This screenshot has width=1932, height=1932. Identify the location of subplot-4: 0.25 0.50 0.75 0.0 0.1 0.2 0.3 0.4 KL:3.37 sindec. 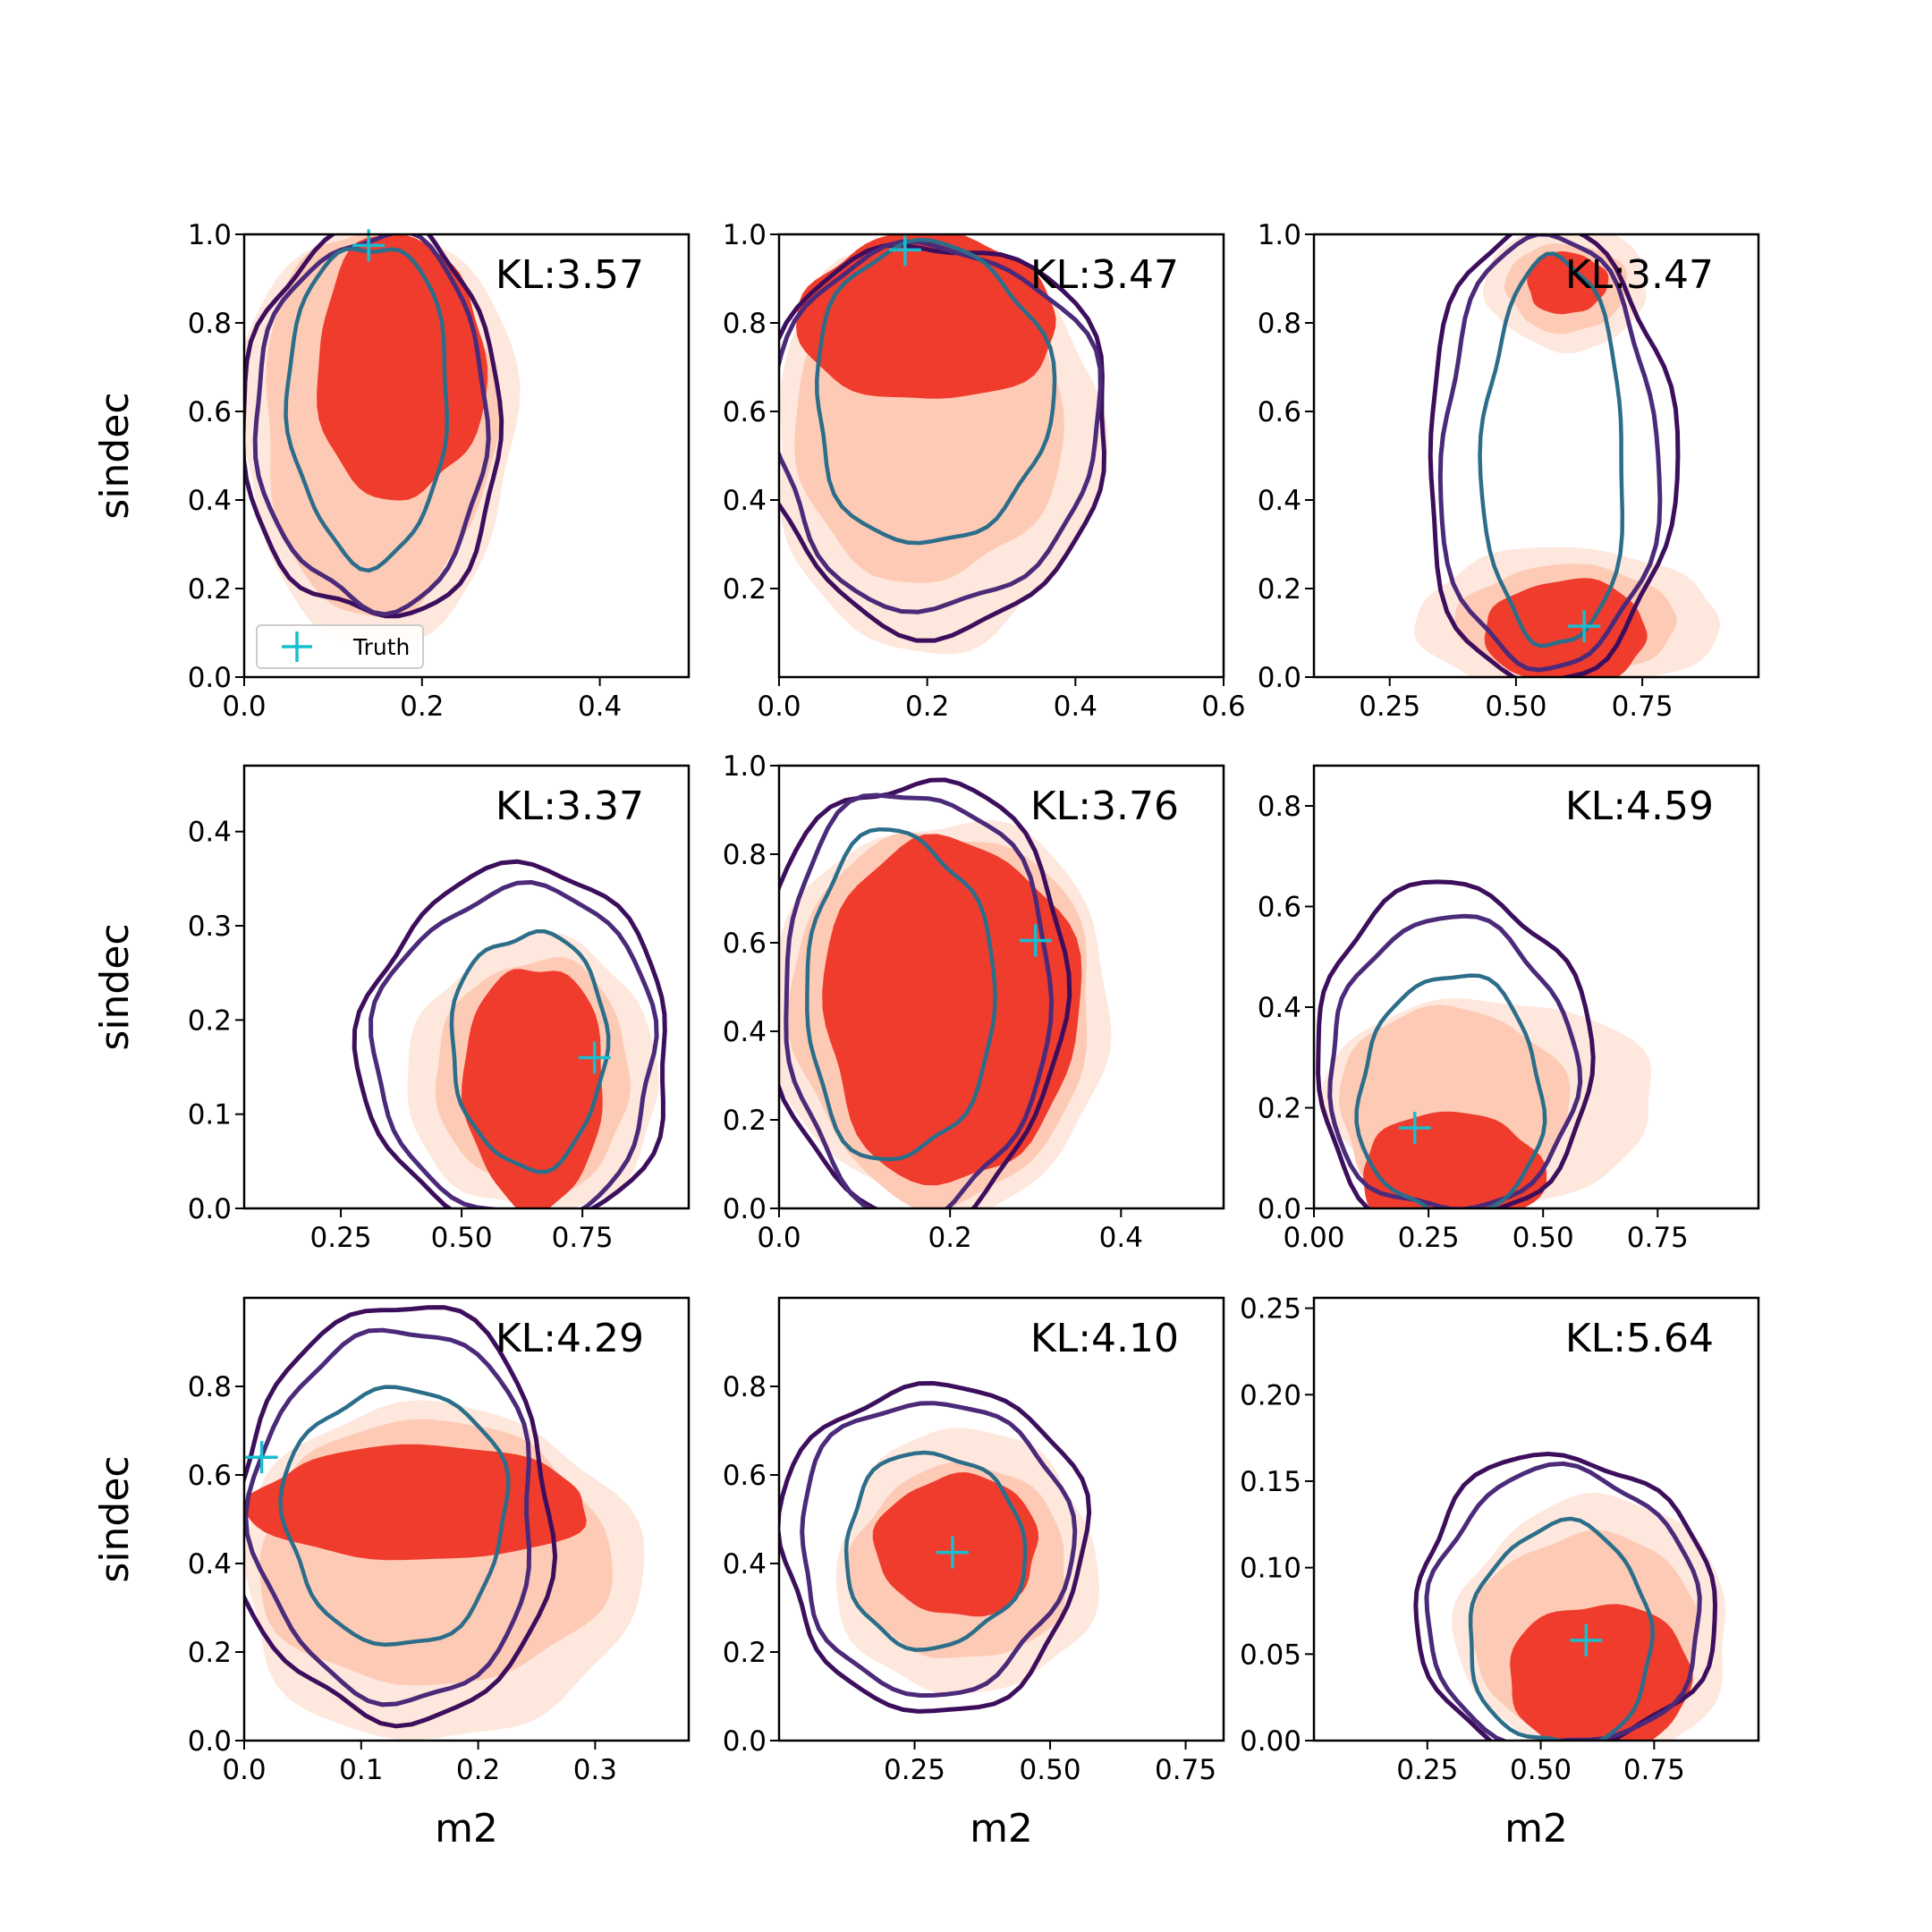
(391, 1009).